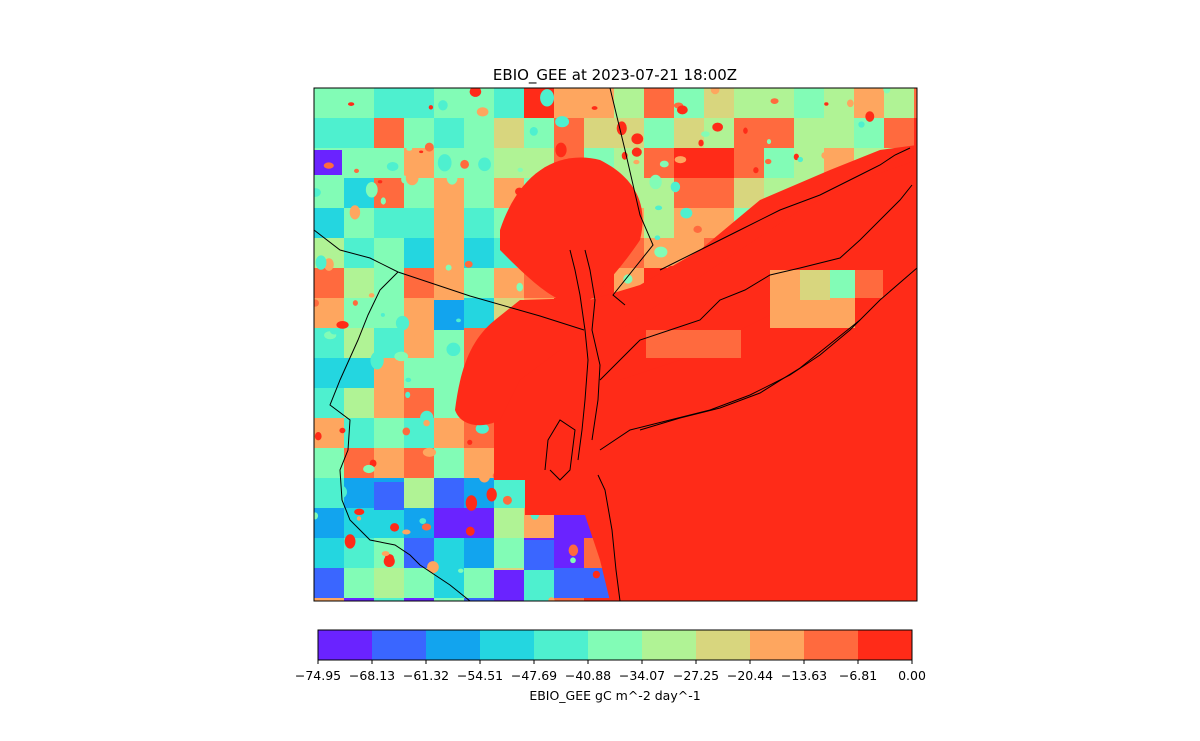  What do you see at coordinates (592, 345) in the screenshot?
I see `coastline-hudson-east` at bounding box center [592, 345].